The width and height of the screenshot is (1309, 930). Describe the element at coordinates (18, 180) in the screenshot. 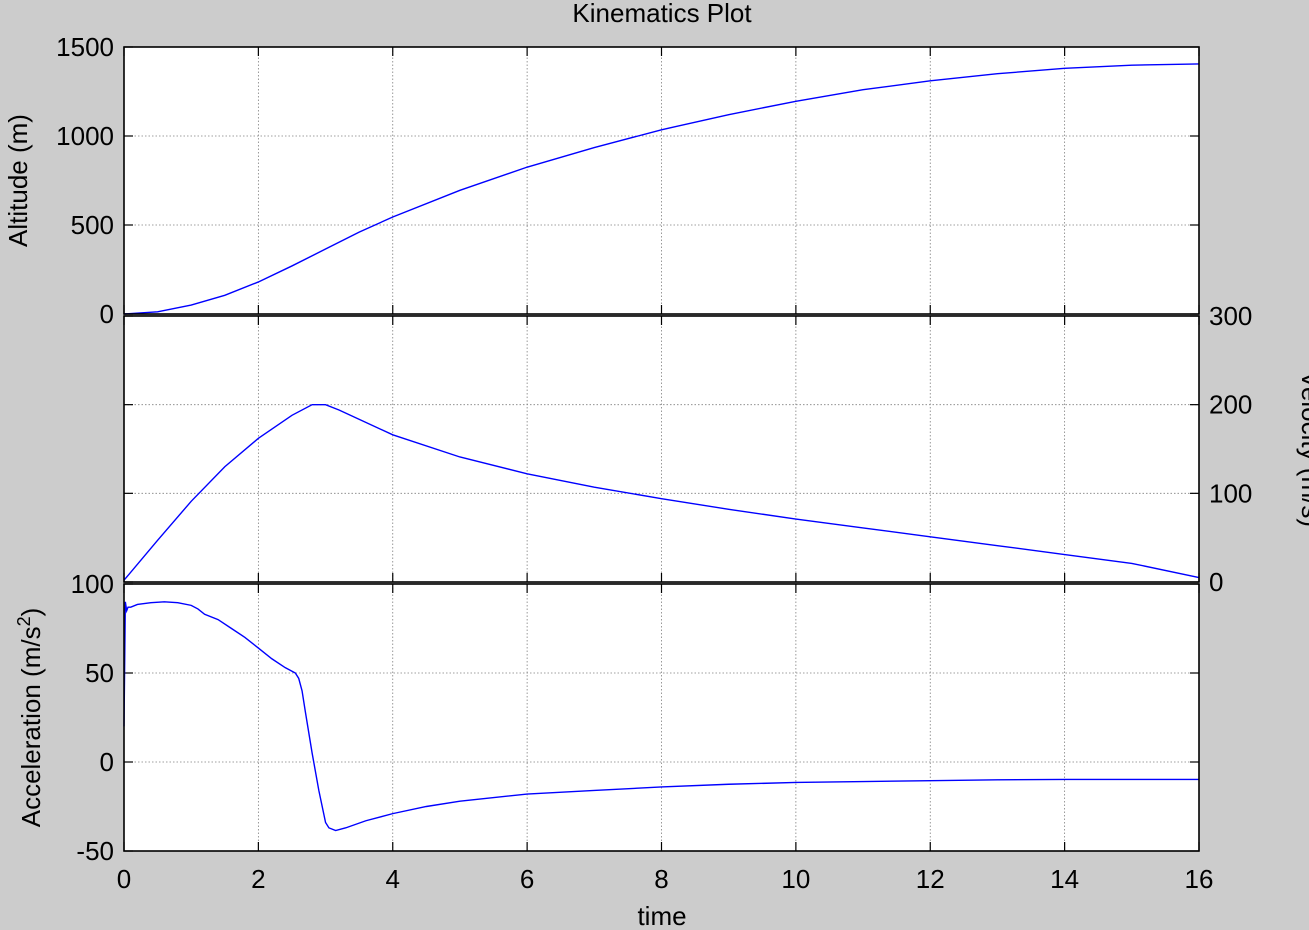

I see `y-axis-label-1: Altitude (m)` at that location.